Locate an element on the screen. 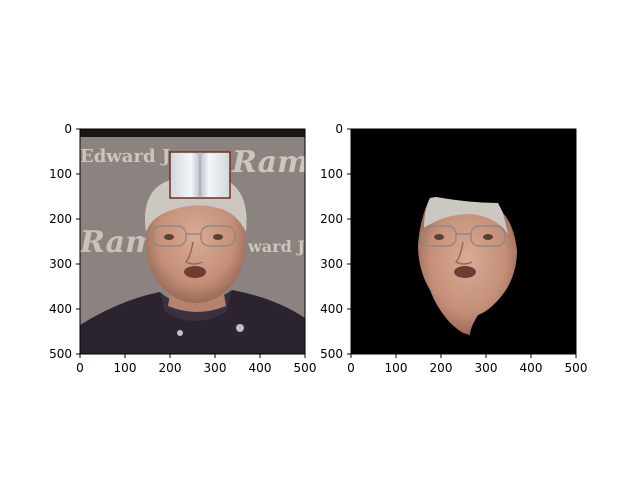  right-ytick-label: 500 is located at coordinates (331, 354).